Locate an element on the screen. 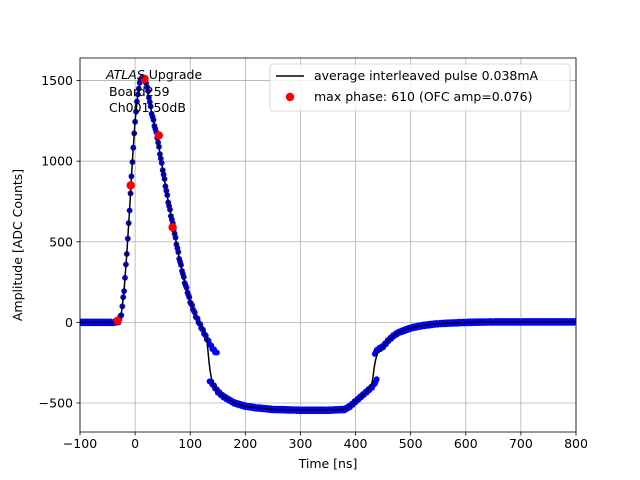 The height and width of the screenshot is (480, 640). x-tick-label: 200 is located at coordinates (245, 443).